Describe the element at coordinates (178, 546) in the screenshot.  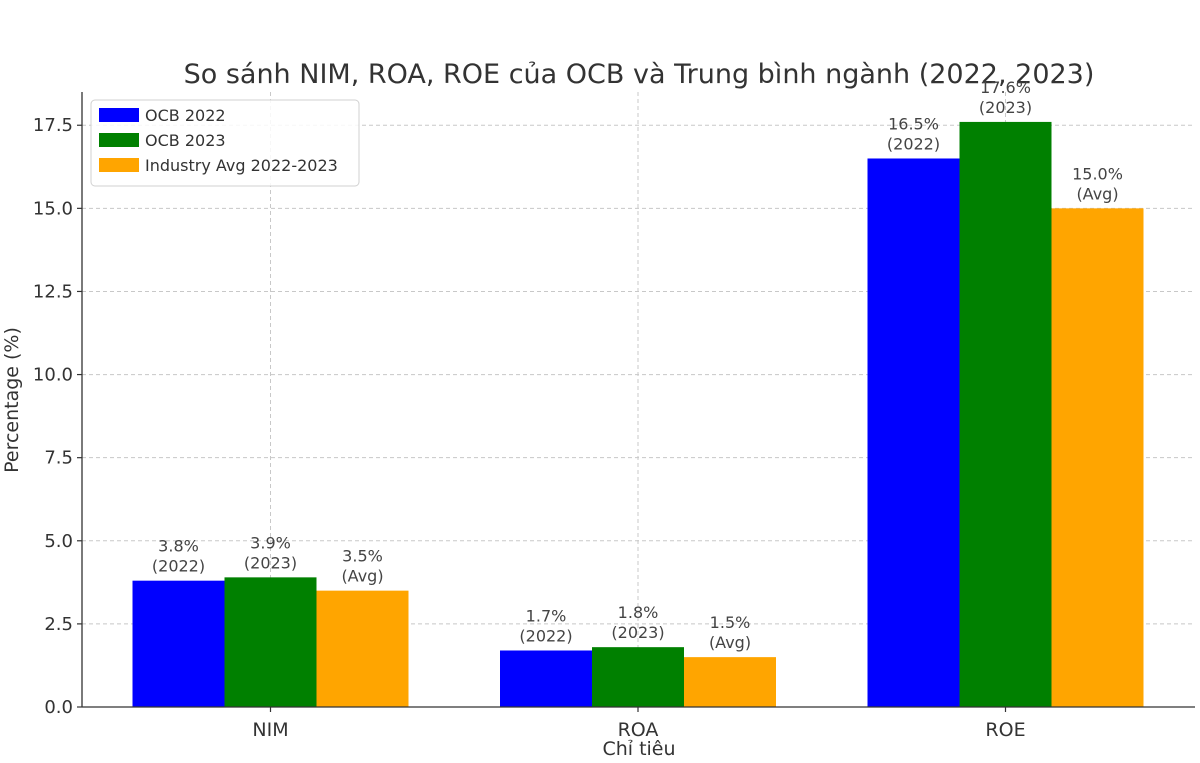
I see `data-label-value: 3.8%` at that location.